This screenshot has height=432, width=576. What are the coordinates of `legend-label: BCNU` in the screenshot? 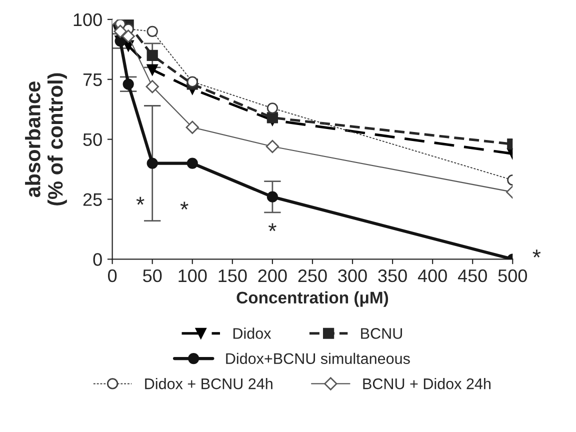 It's located at (381, 333).